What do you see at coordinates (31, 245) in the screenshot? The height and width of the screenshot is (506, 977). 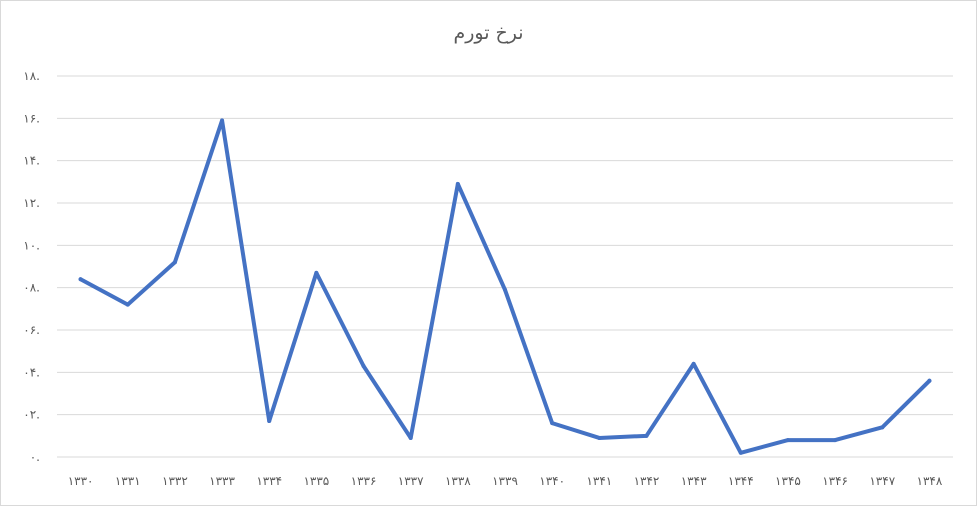 I see `y-tick-label: ۱۰.` at bounding box center [31, 245].